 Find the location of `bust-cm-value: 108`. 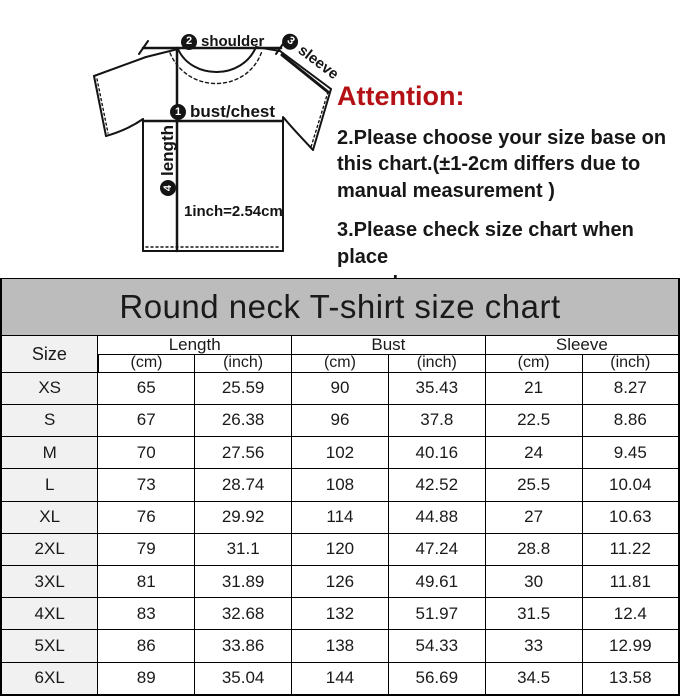

bust-cm-value: 108 is located at coordinates (340, 485).